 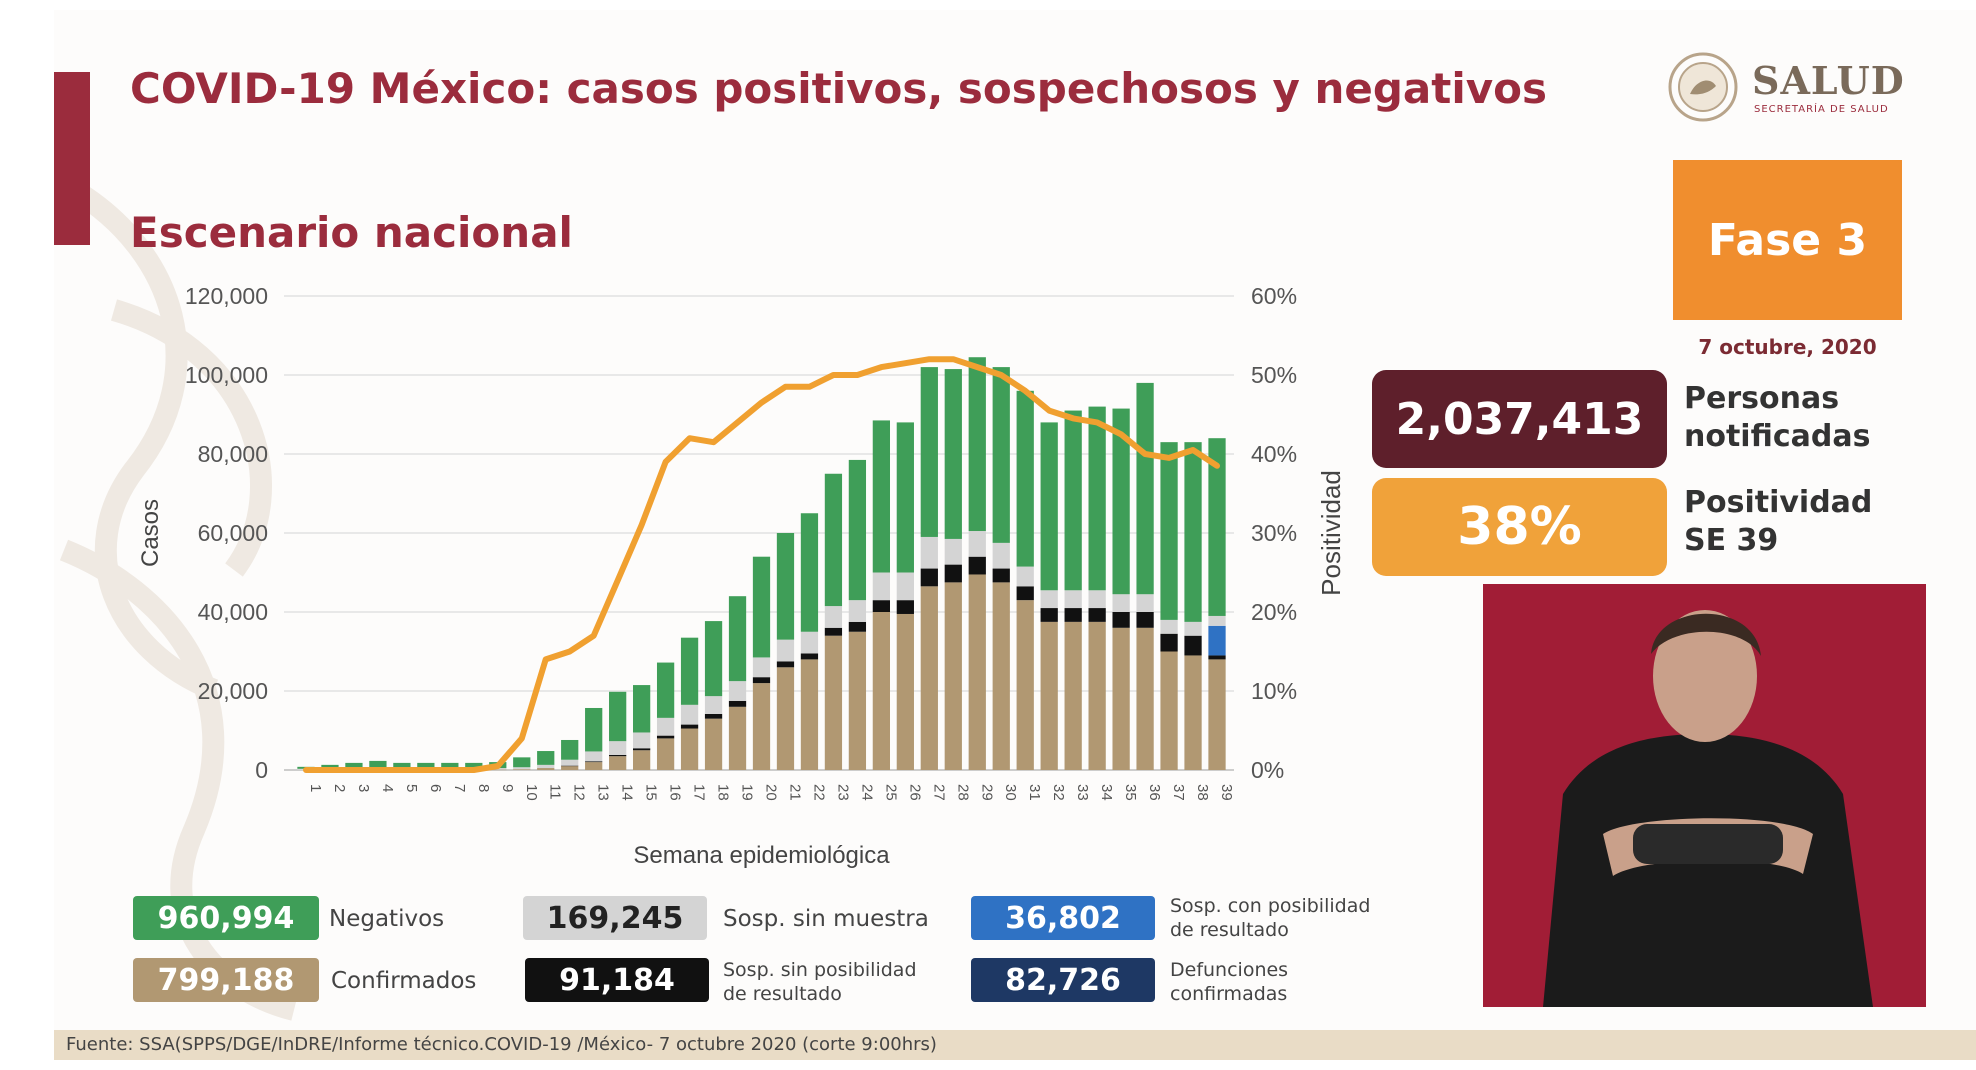 I want to click on y2-axis-title: Positividad, so click(x=1331, y=533).